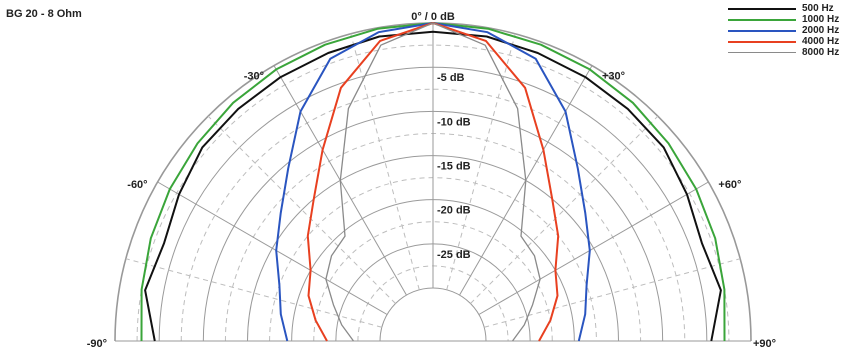 This screenshot has height=349, width=866. Describe the element at coordinates (454, 211) in the screenshot. I see `radial-tick-label: -20 dB` at that location.